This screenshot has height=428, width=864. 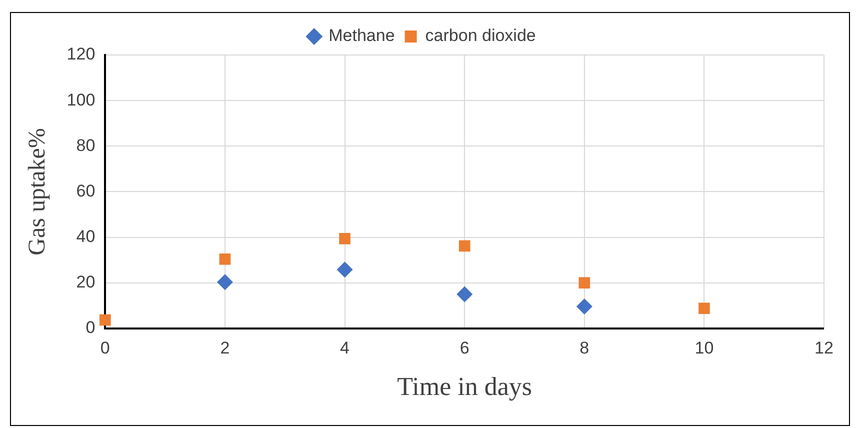 I want to click on x-tick-label: 10, so click(x=704, y=348).